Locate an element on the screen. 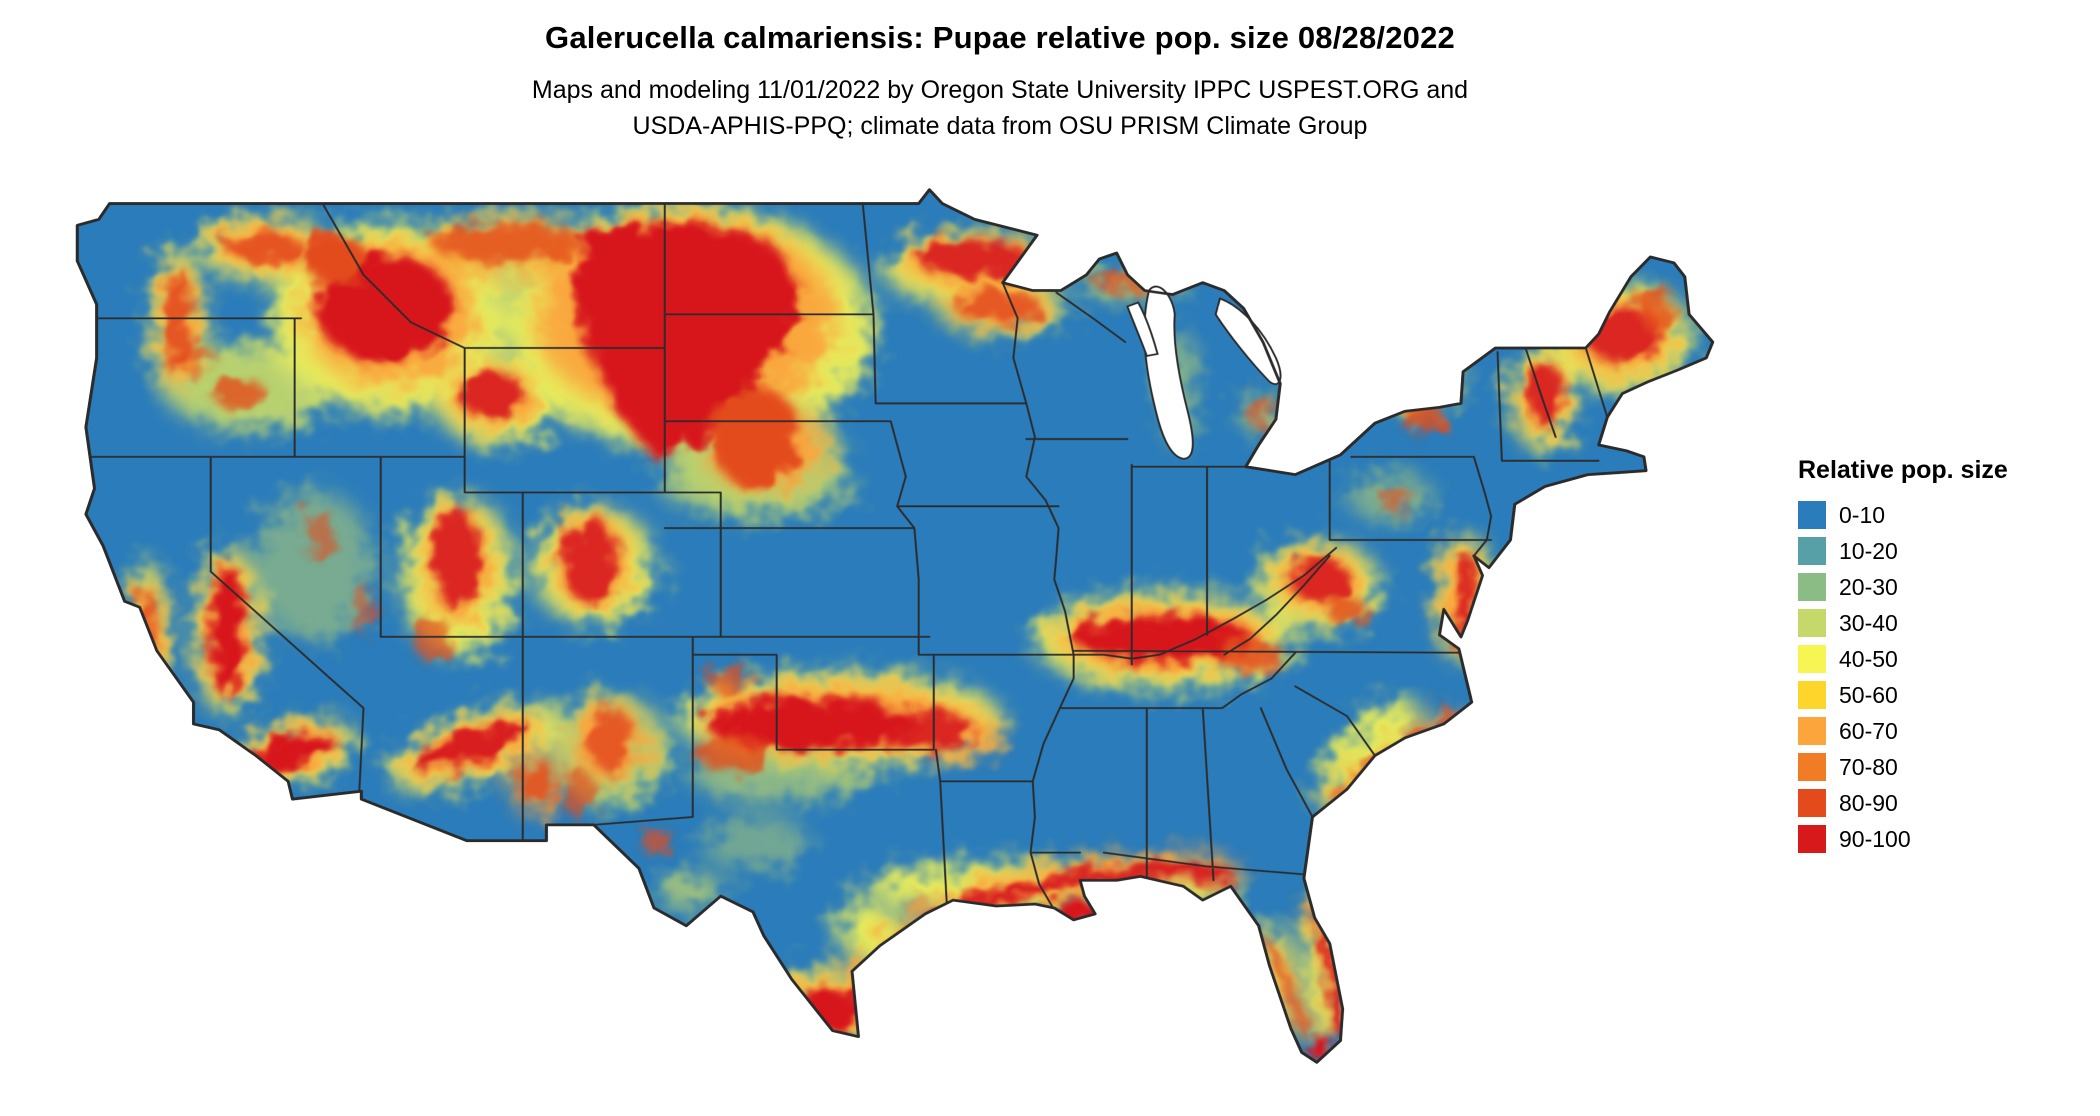  legend-item: 50-60 is located at coordinates (1903, 695).